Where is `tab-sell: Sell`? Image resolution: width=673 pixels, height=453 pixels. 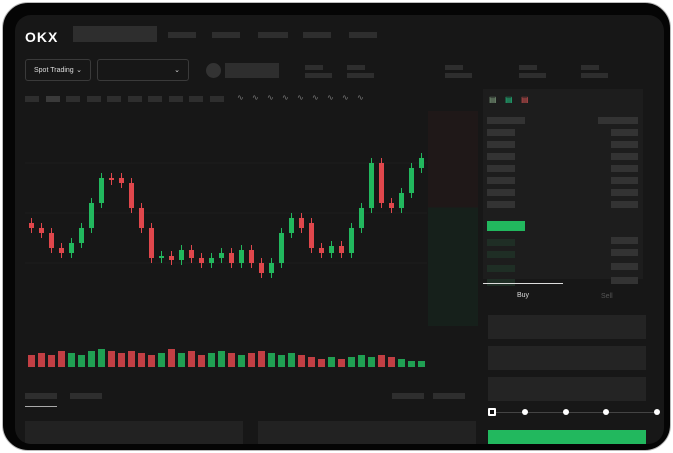 tab-sell: Sell is located at coordinates (607, 296).